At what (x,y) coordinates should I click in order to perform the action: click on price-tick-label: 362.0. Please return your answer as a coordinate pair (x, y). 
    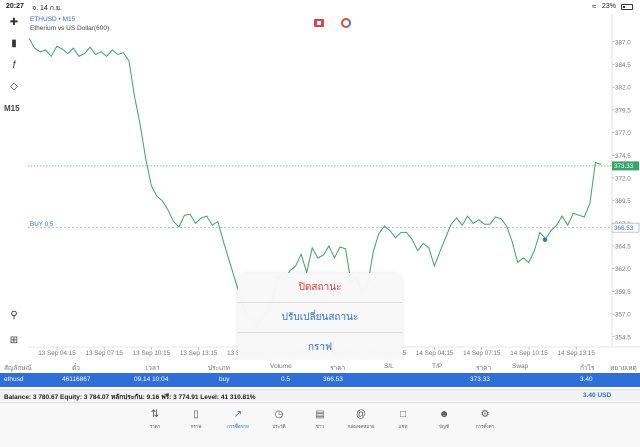
    Looking at the image, I should click on (623, 269).